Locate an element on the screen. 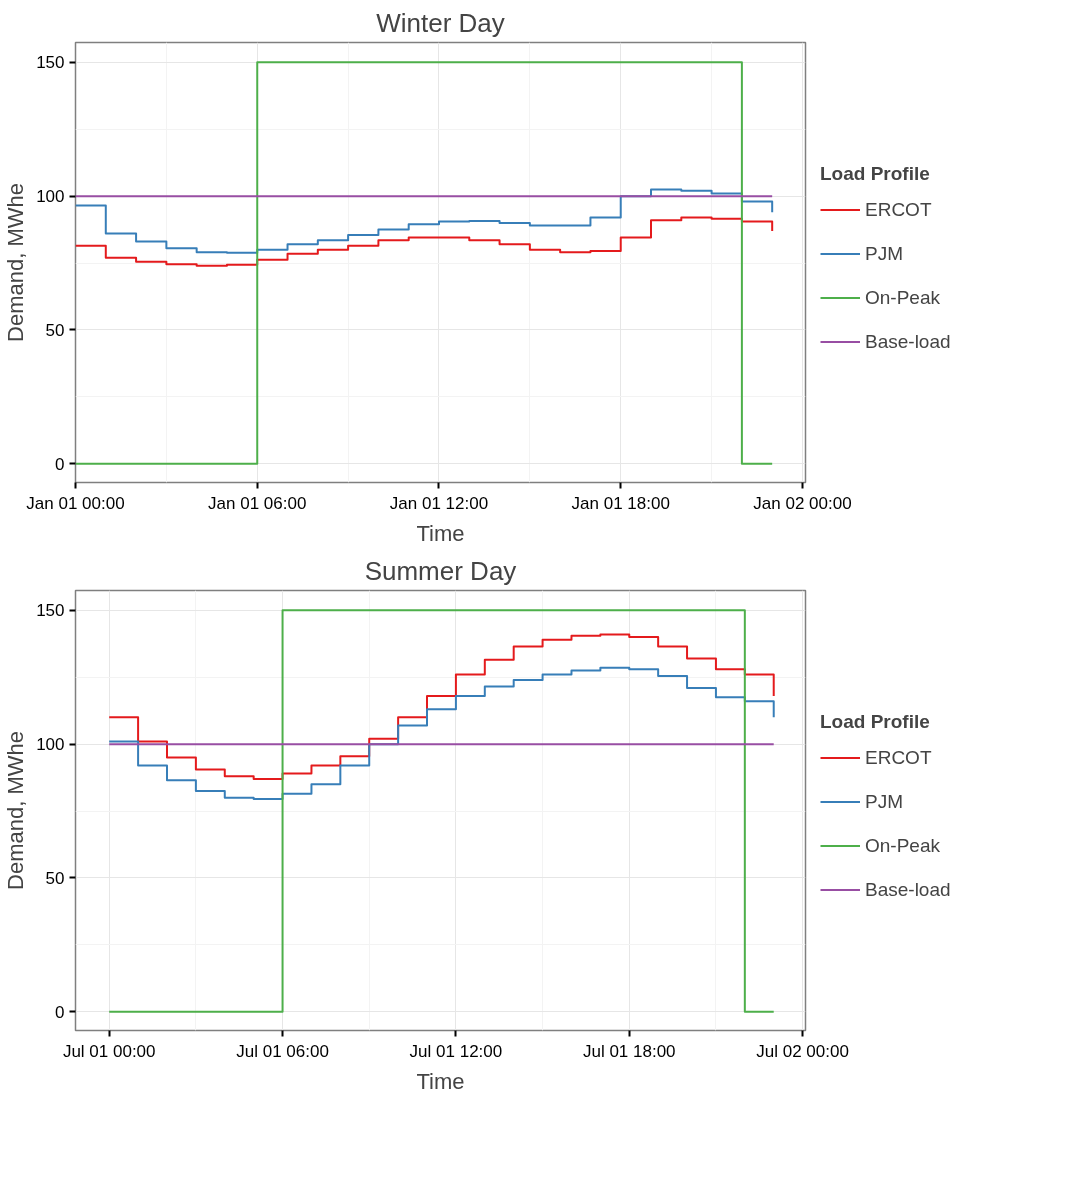 Image resolution: width=1069 pixels, height=1193 pixels. x-tick-label: Jul 01 06:00 is located at coordinates (282, 1051).